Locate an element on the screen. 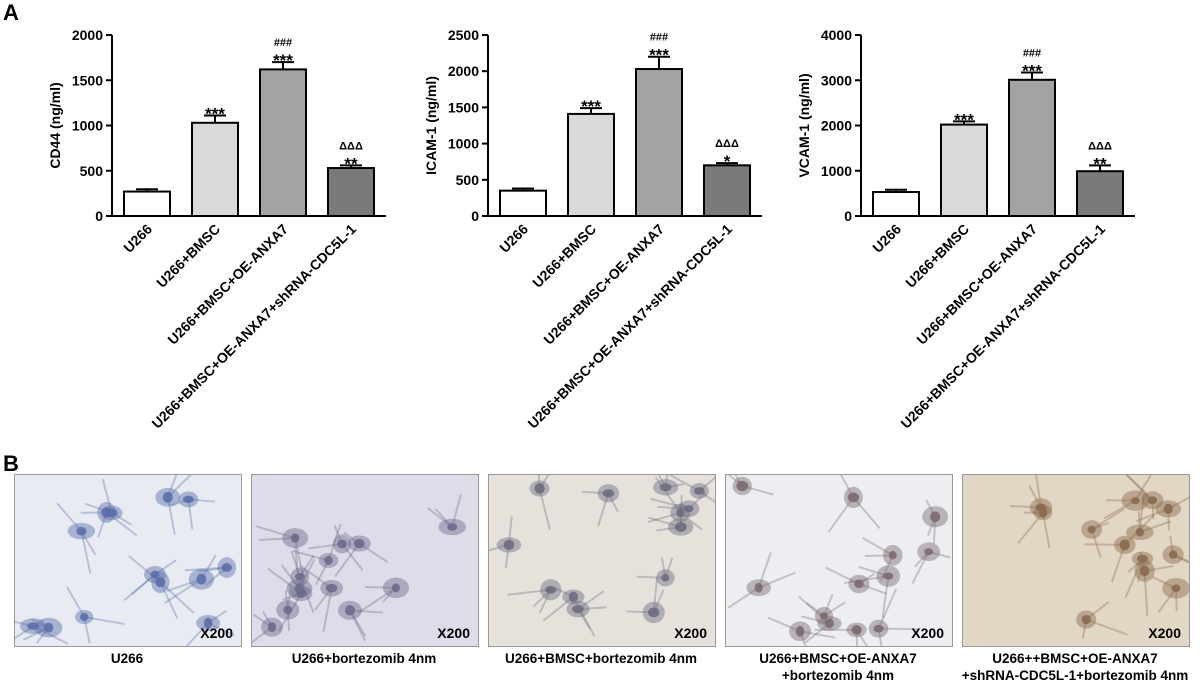 The height and width of the screenshot is (686, 1200). y-tick-label: 3000 is located at coordinates (836, 80).